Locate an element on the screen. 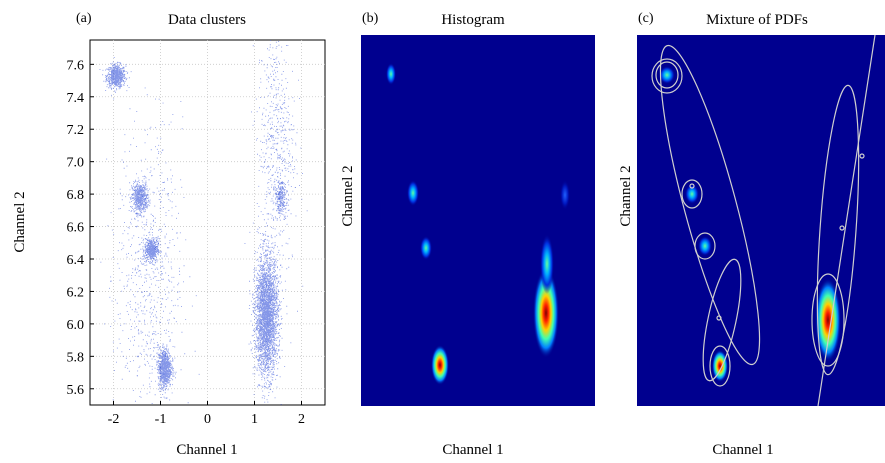  ellipse-middle is located at coordinates (722, 320).